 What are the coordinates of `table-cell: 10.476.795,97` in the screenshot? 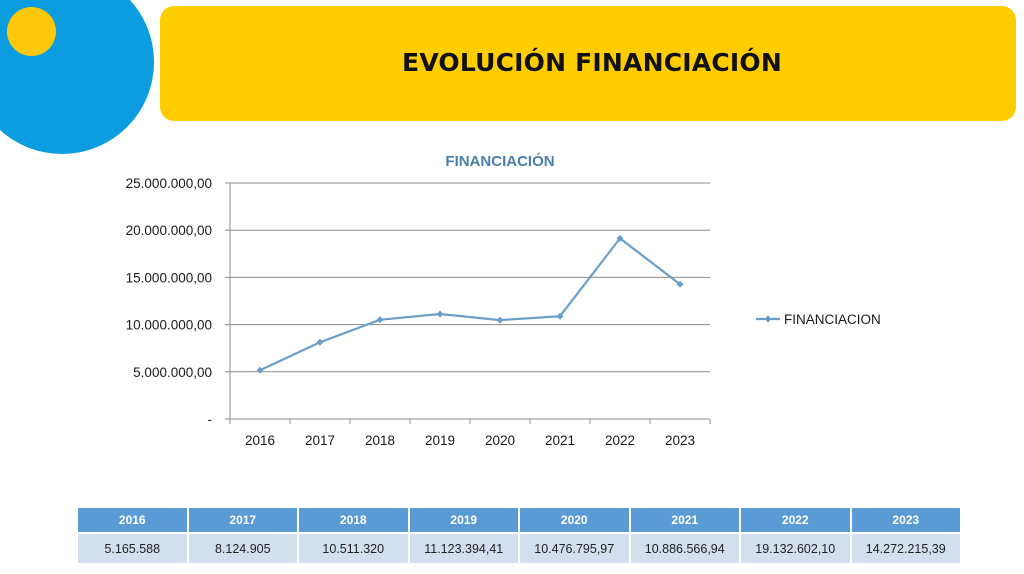 It's located at (574, 548).